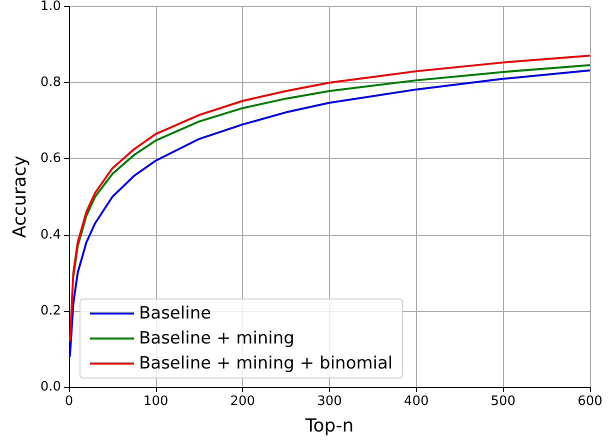 This screenshot has height=440, width=616. Describe the element at coordinates (50, 7) in the screenshot. I see `y-tick-label: 1.0` at that location.